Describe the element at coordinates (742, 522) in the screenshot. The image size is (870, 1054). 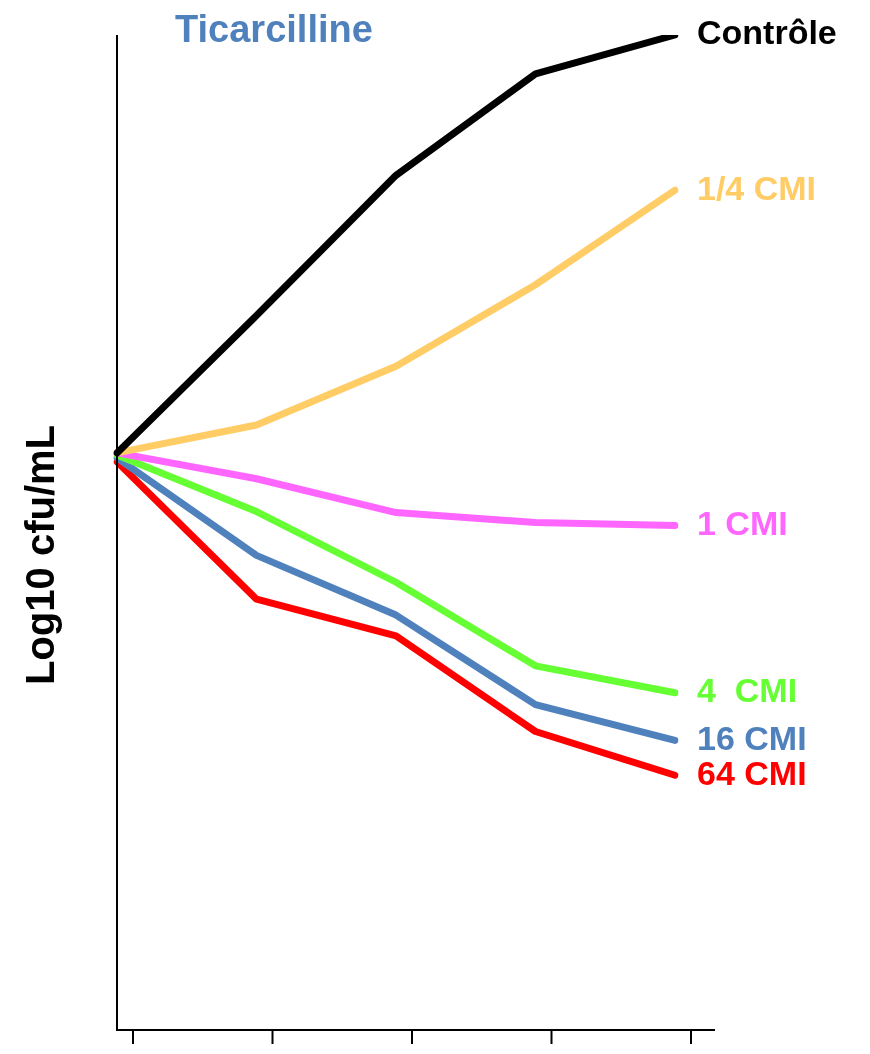
I see `series-label: 1 CMI` at that location.